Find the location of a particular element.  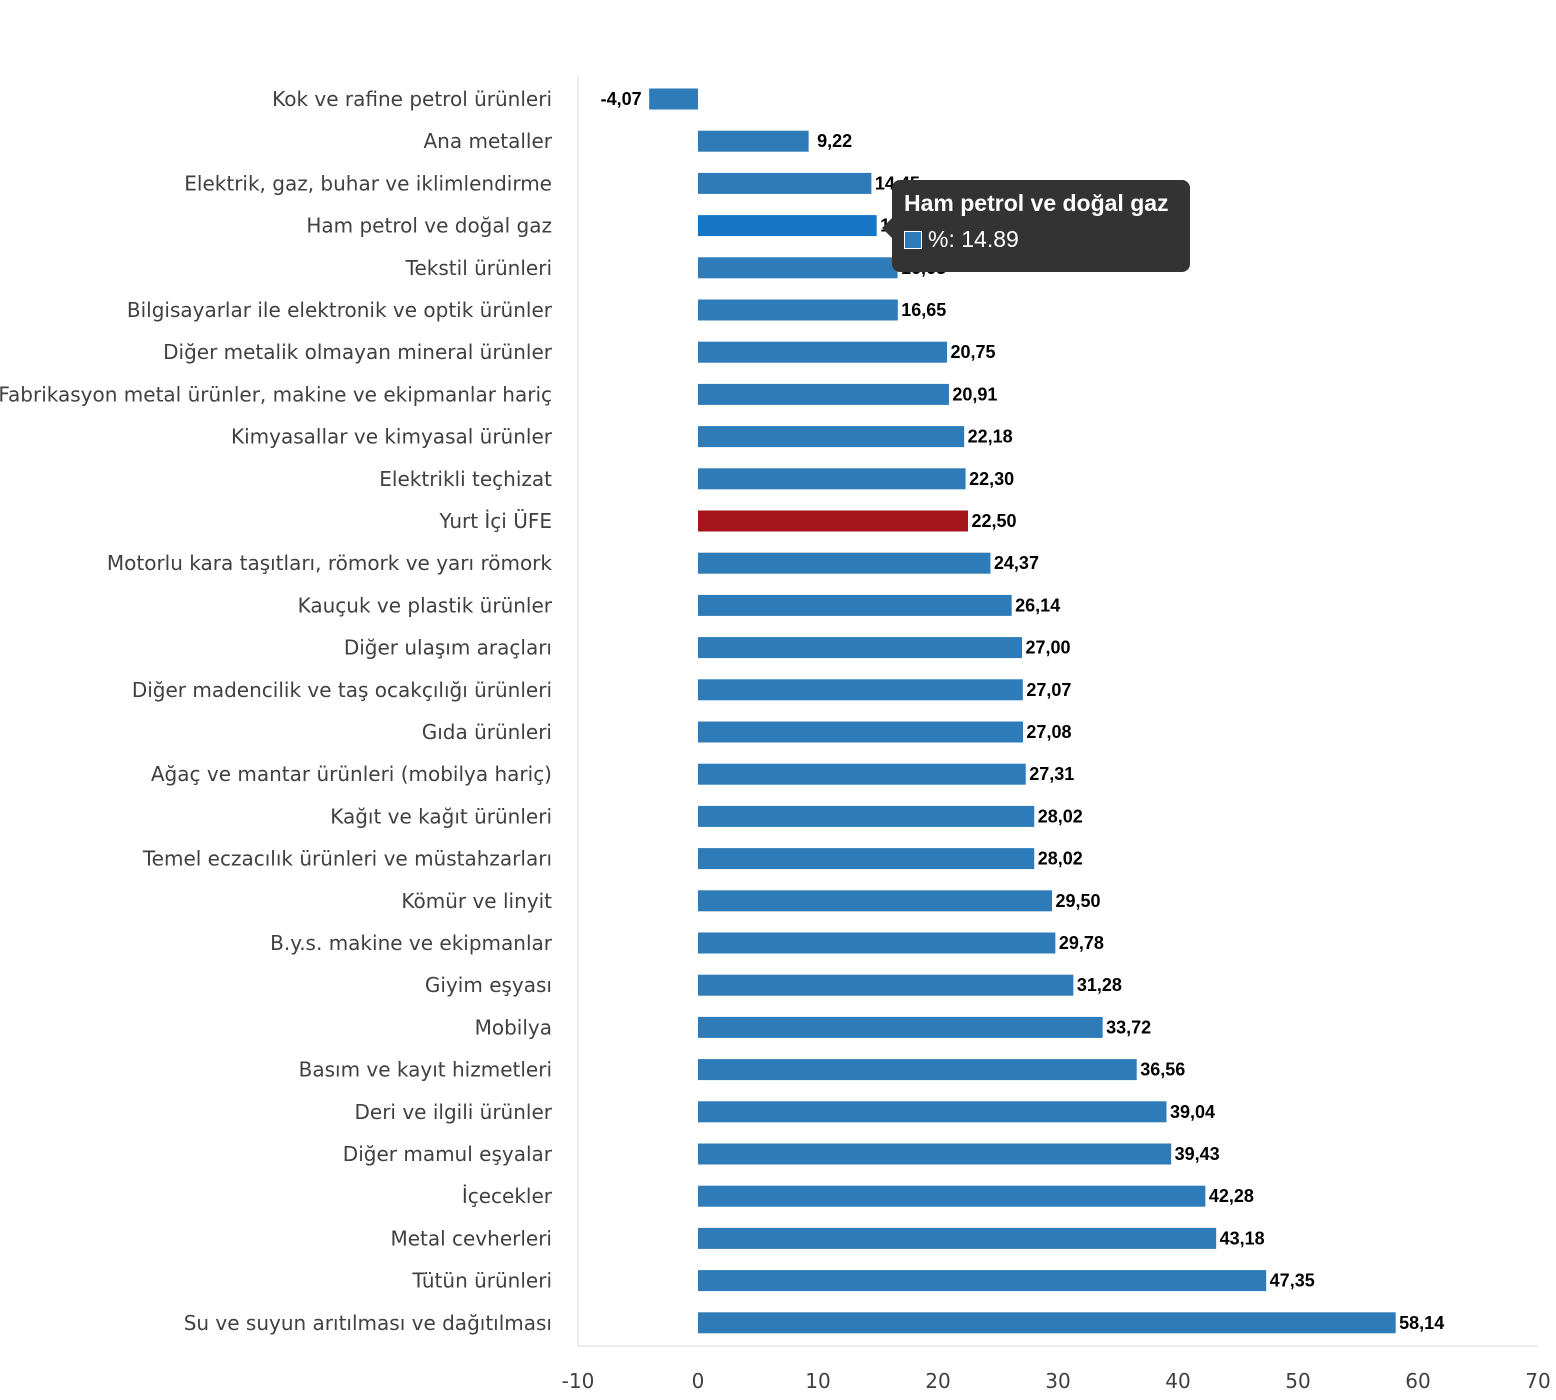

category-label: B.y.s. makine ve ekipmanlar is located at coordinates (411, 943).